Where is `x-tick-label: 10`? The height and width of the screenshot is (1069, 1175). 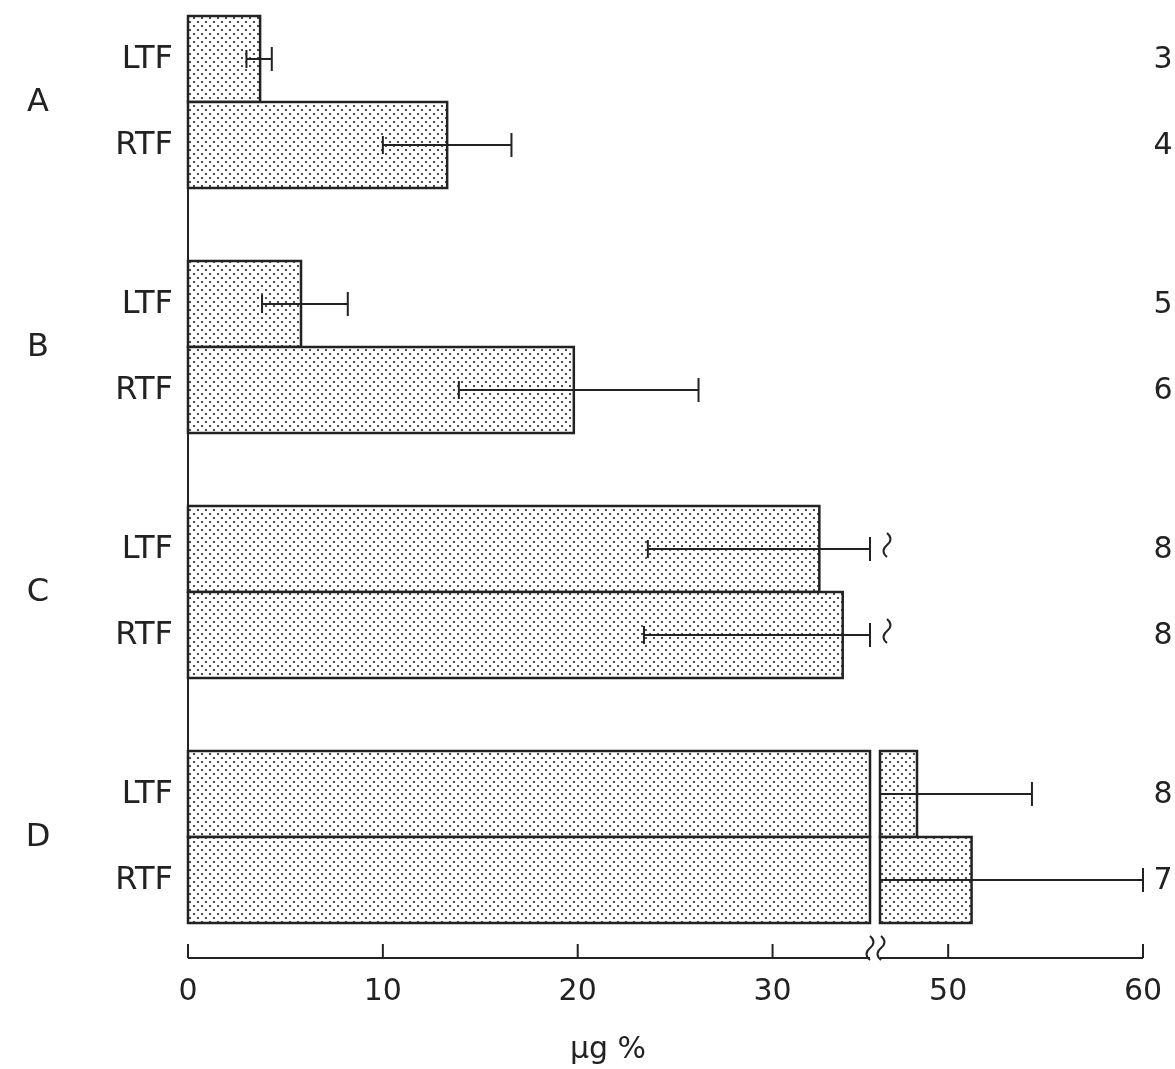
x-tick-label: 10 is located at coordinates (382, 989).